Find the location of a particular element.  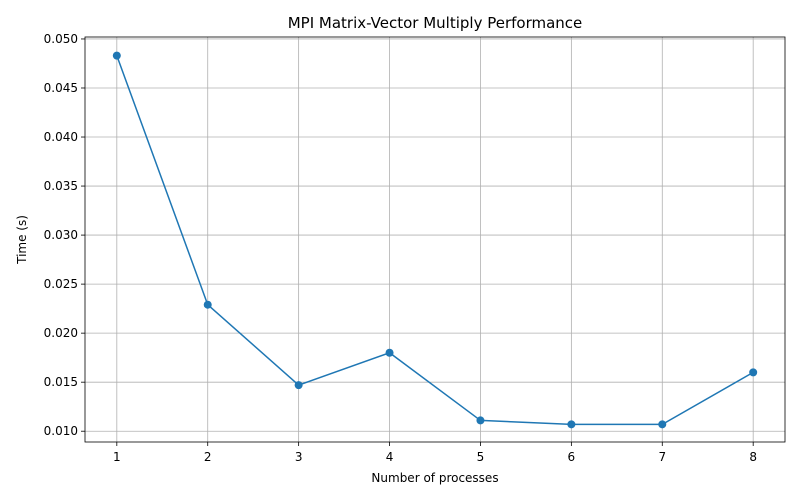

y-tick-label: 0.020 is located at coordinates (61, 333).